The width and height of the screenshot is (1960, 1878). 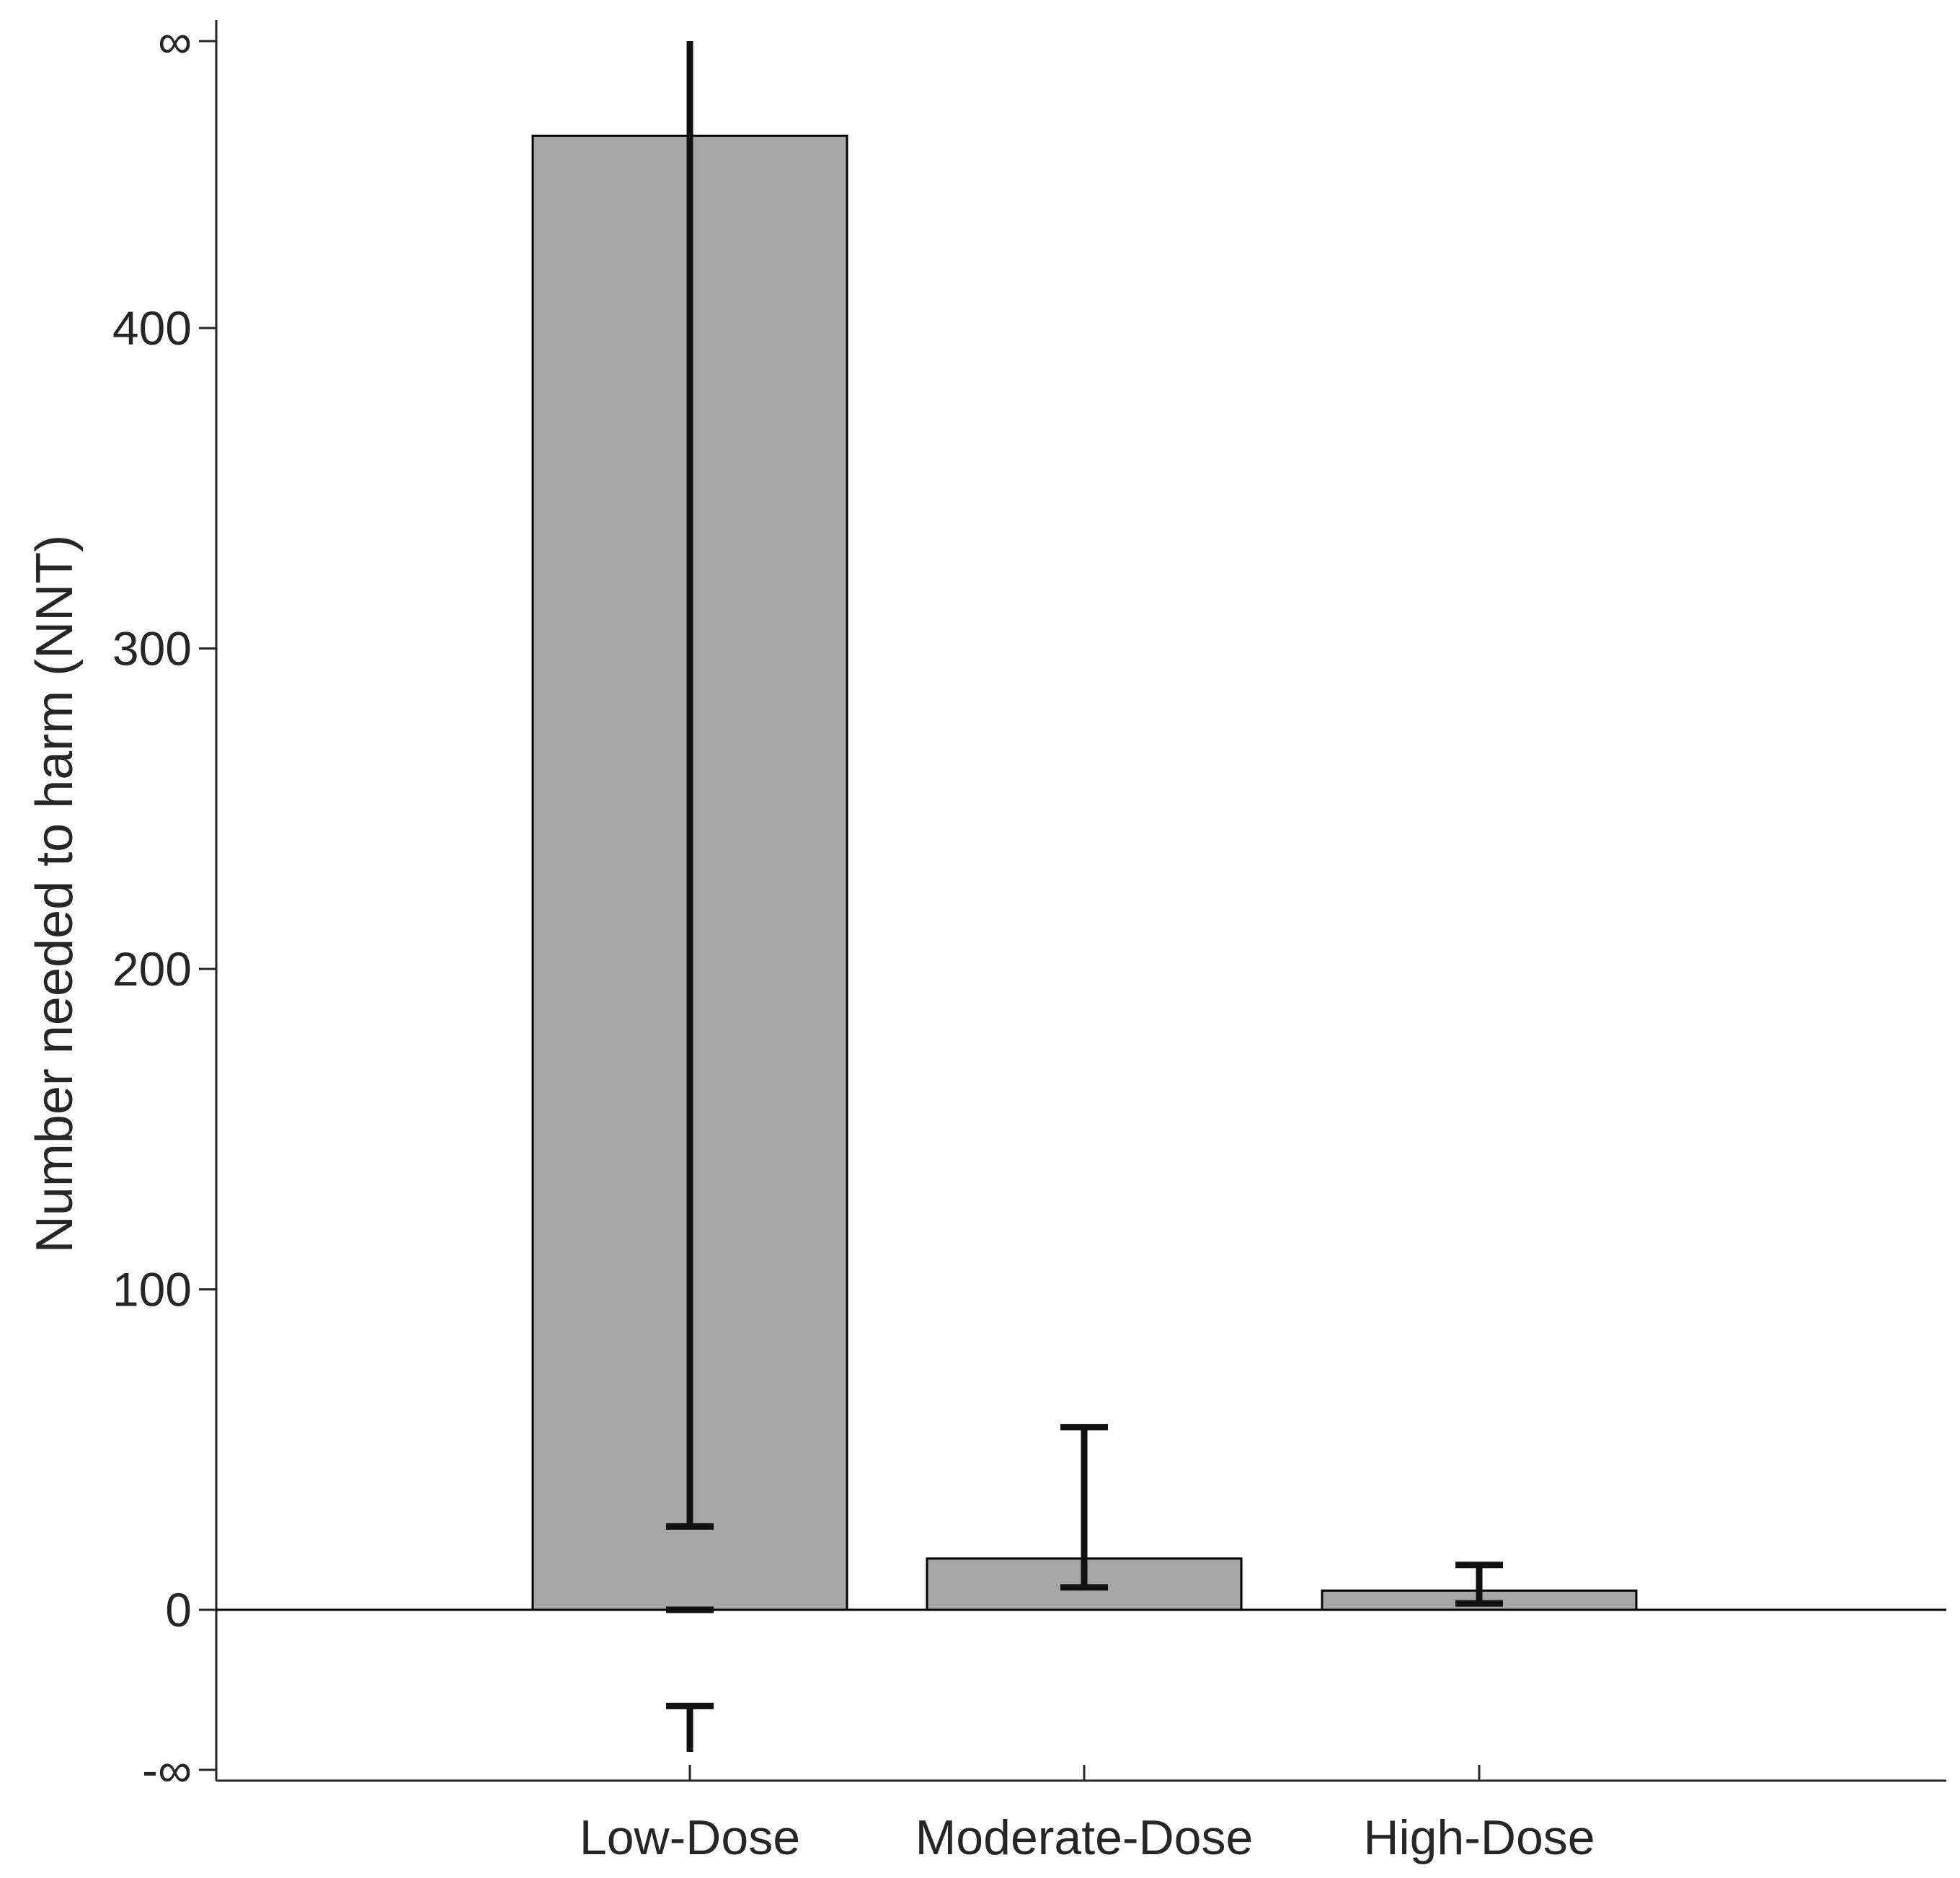 What do you see at coordinates (167, 1770) in the screenshot?
I see `y-tick-label-neg-inf: -∞` at bounding box center [167, 1770].